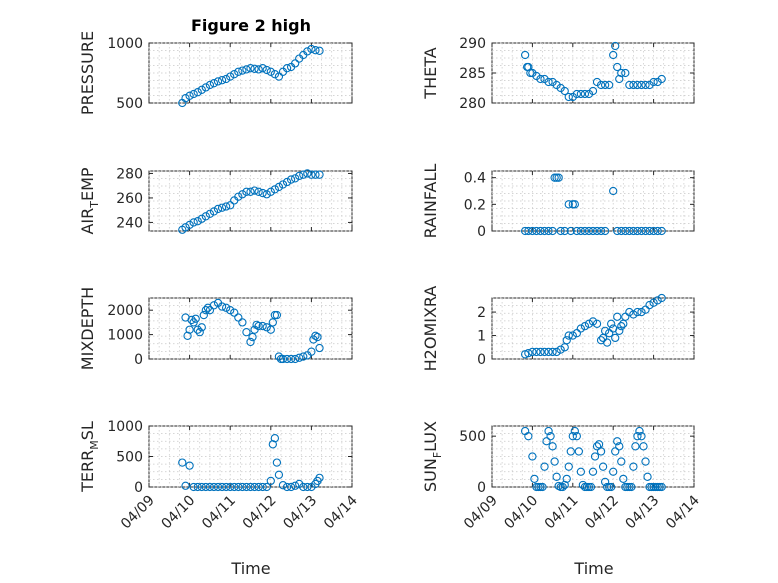  What do you see at coordinates (432, 456) in the screenshot?
I see `y-axis-label: SUNFLUX` at bounding box center [432, 456].